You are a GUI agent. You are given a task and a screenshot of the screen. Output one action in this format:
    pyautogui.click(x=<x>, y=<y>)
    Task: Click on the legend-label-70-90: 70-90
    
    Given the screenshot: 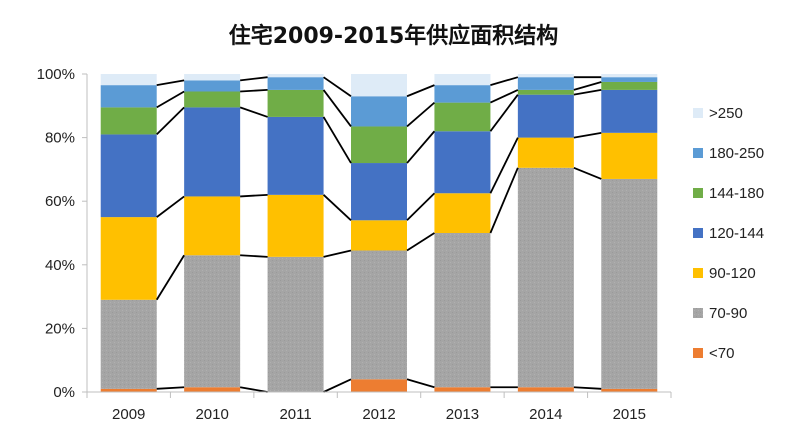 What is the action you would take?
    pyautogui.click(x=728, y=313)
    